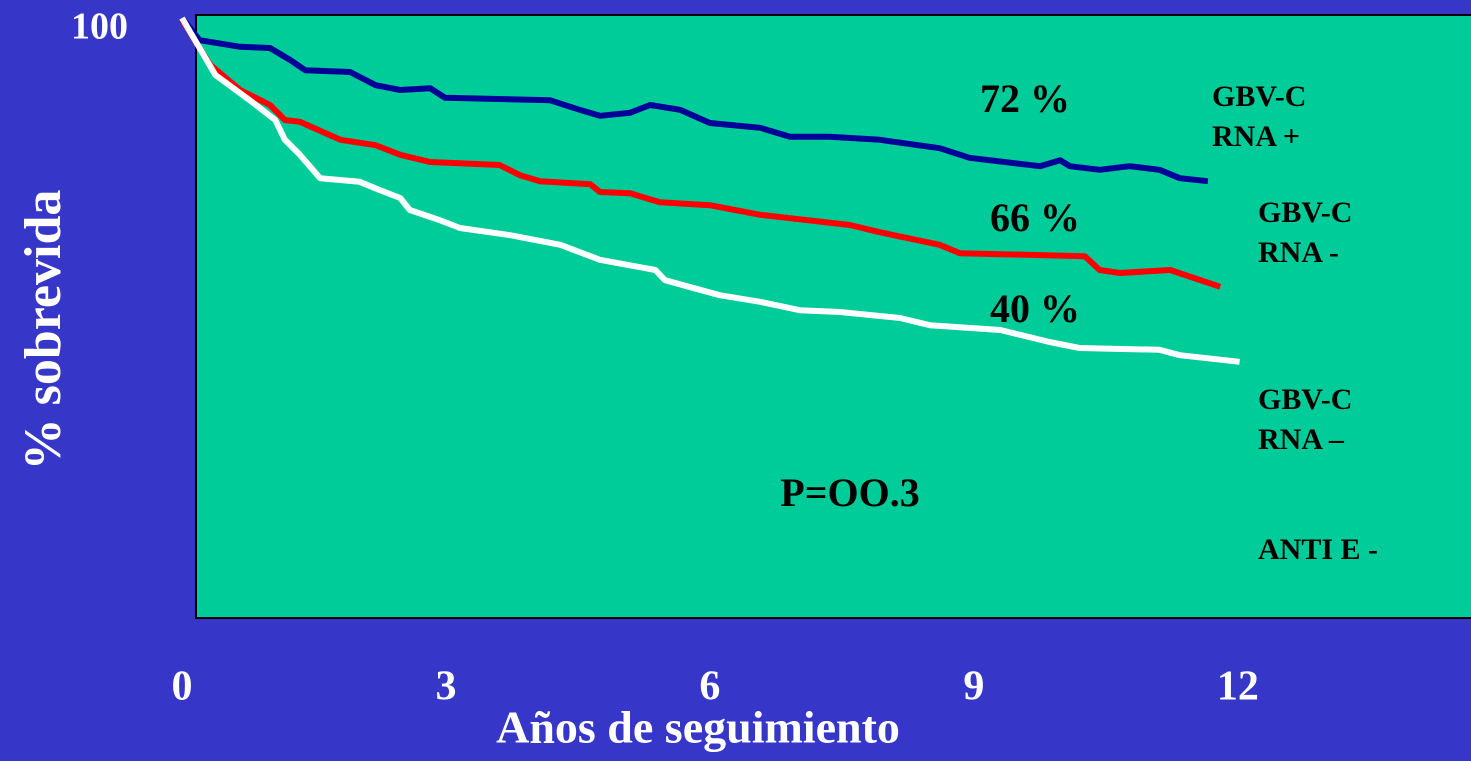 The width and height of the screenshot is (1471, 761). I want to click on x-axis-label: Años de seguimiento, so click(698, 727).